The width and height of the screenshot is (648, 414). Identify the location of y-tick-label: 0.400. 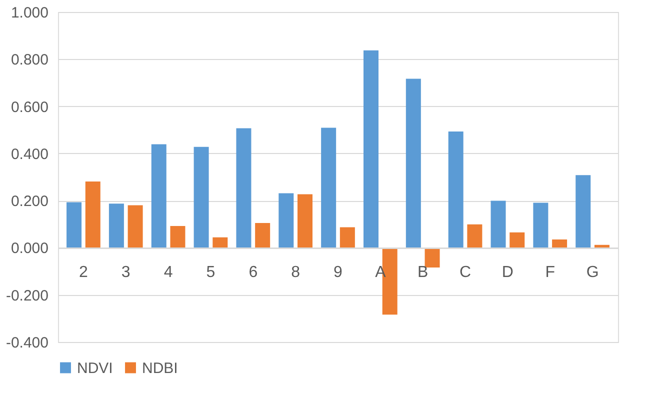
(29, 154).